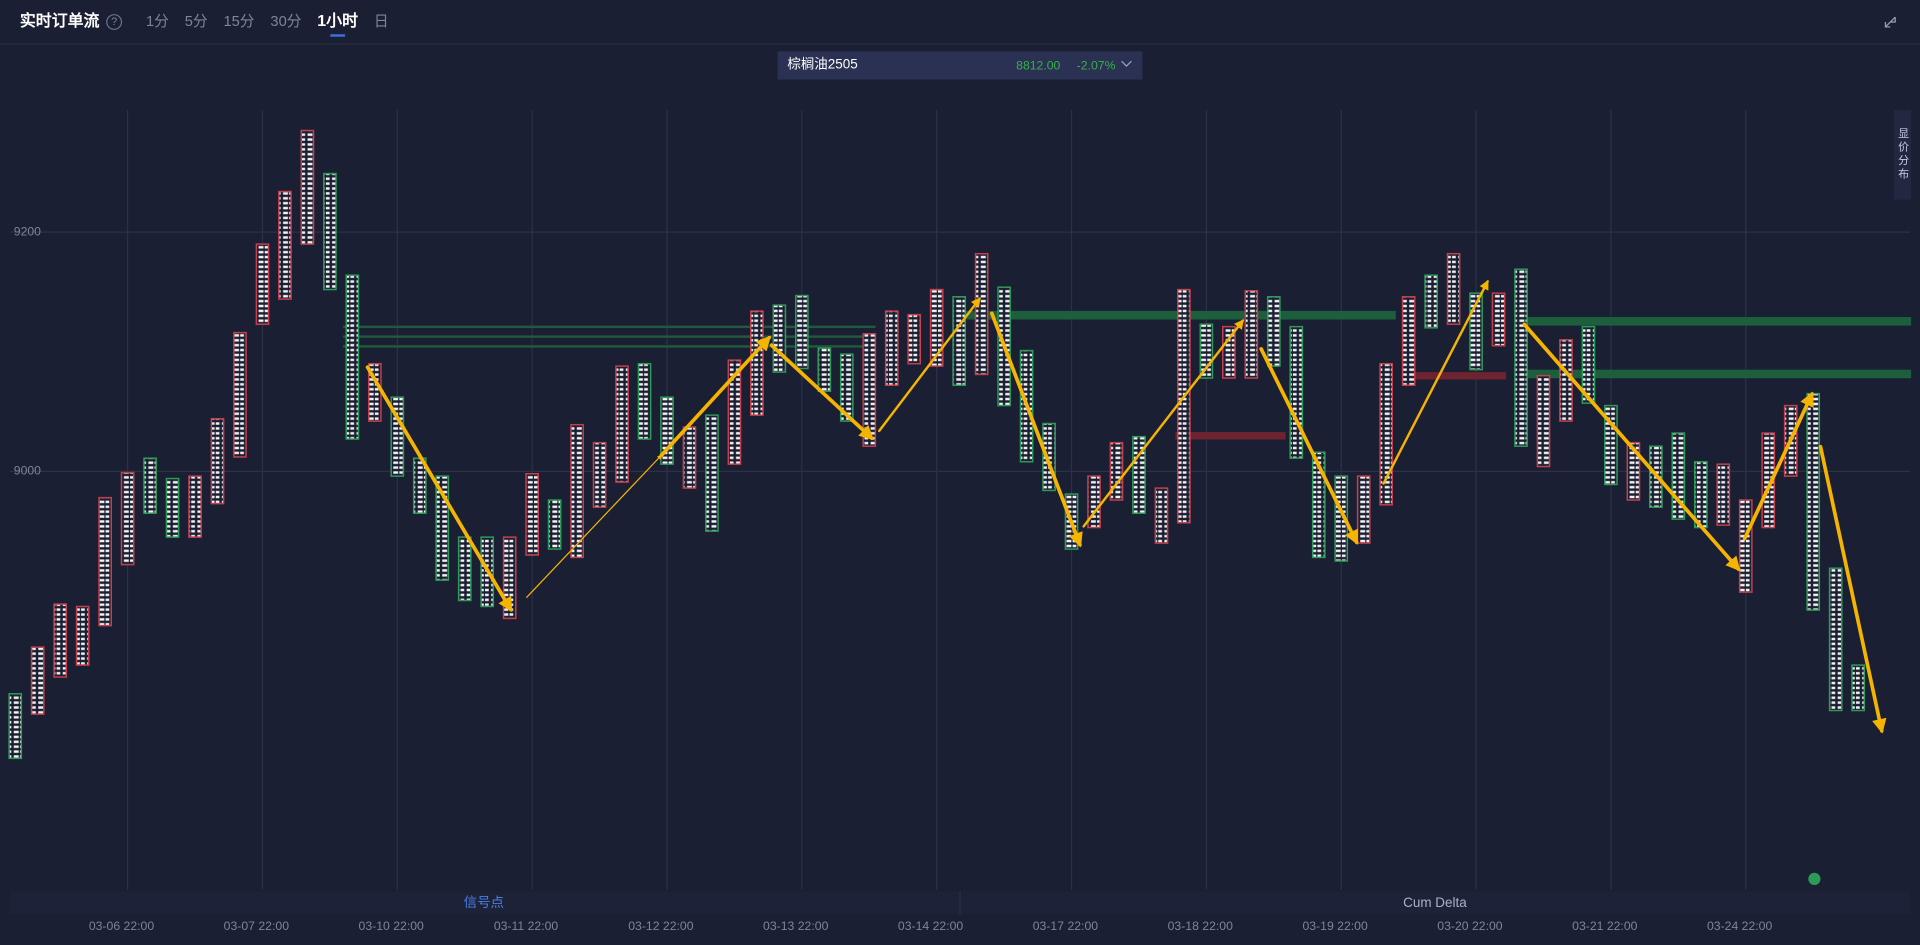  Describe the element at coordinates (238, 21) in the screenshot. I see `interval-tab: 15分` at that location.